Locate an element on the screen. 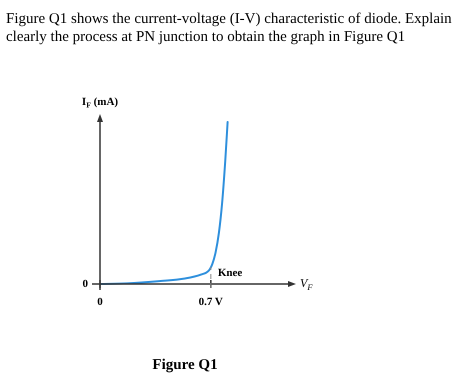  annotation: 0 is located at coordinates (85, 284).